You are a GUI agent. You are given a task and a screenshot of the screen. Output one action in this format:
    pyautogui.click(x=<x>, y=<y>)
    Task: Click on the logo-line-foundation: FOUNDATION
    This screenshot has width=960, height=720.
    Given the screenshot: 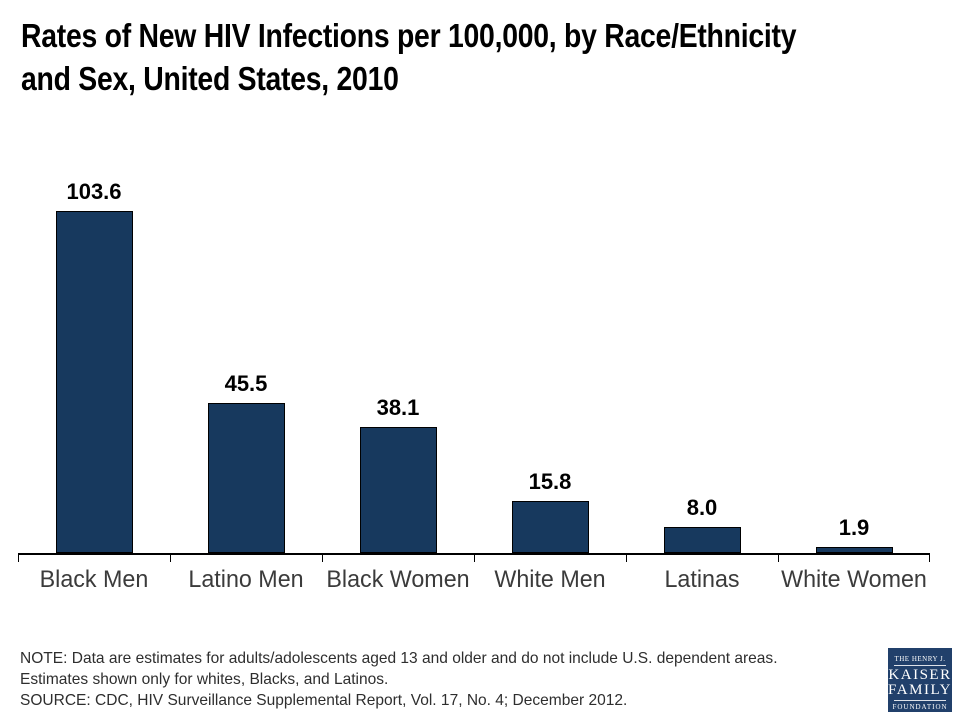 What is the action you would take?
    pyautogui.click(x=920, y=707)
    